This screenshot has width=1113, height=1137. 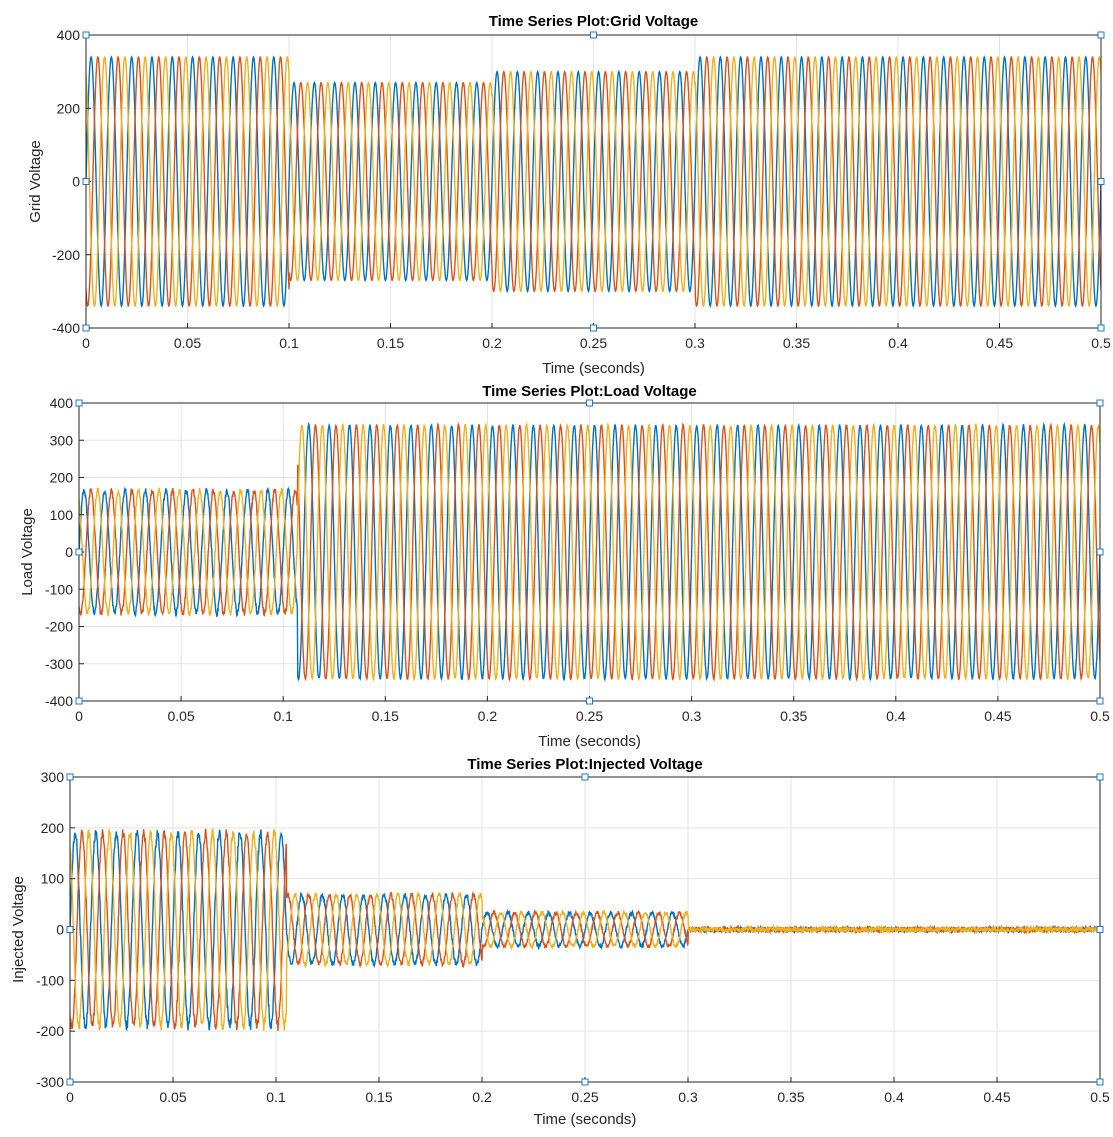 I want to click on chart-title: Time Series Plot:Load Voltage, so click(x=589, y=391).